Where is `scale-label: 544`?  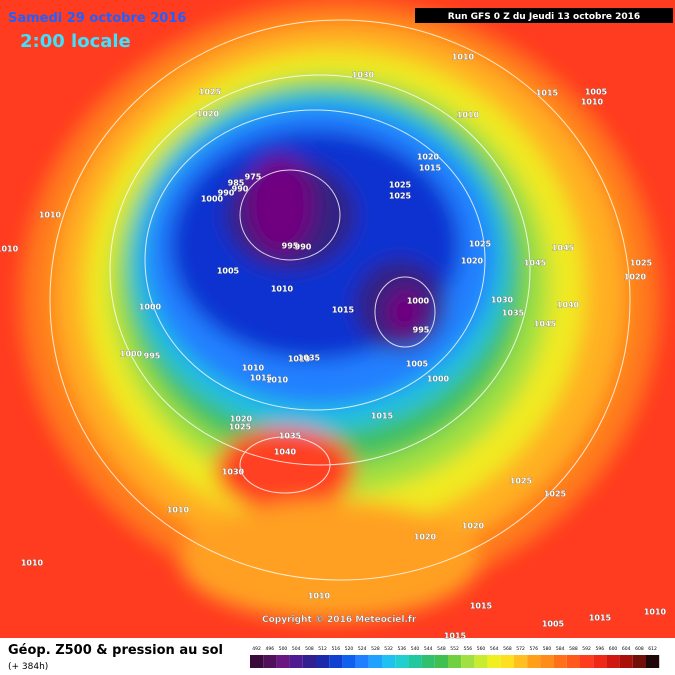
scale-label: 544 is located at coordinates (428, 649).